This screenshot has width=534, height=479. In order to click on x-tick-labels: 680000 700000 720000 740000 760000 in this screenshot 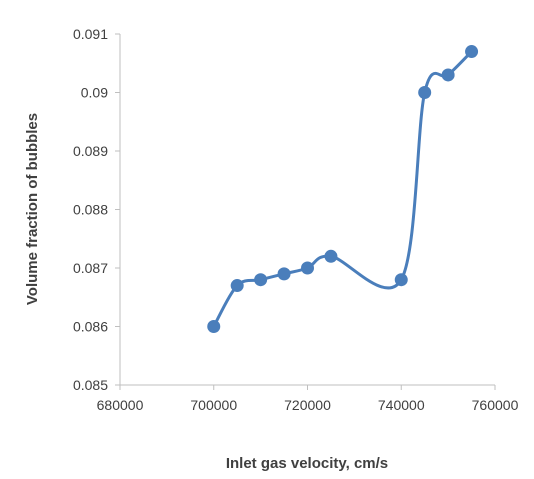, I will do `click(308, 399)`.